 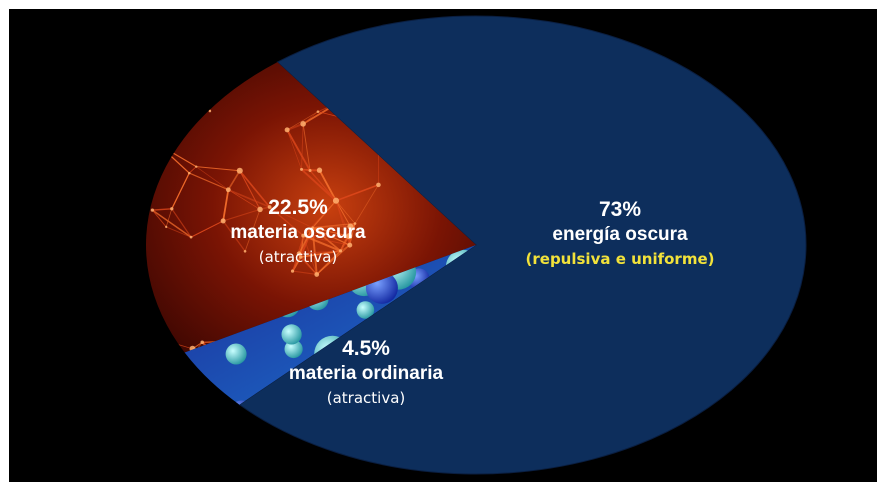 What do you see at coordinates (366, 373) in the screenshot?
I see `ordinary-matter-name: materia ordinaria` at bounding box center [366, 373].